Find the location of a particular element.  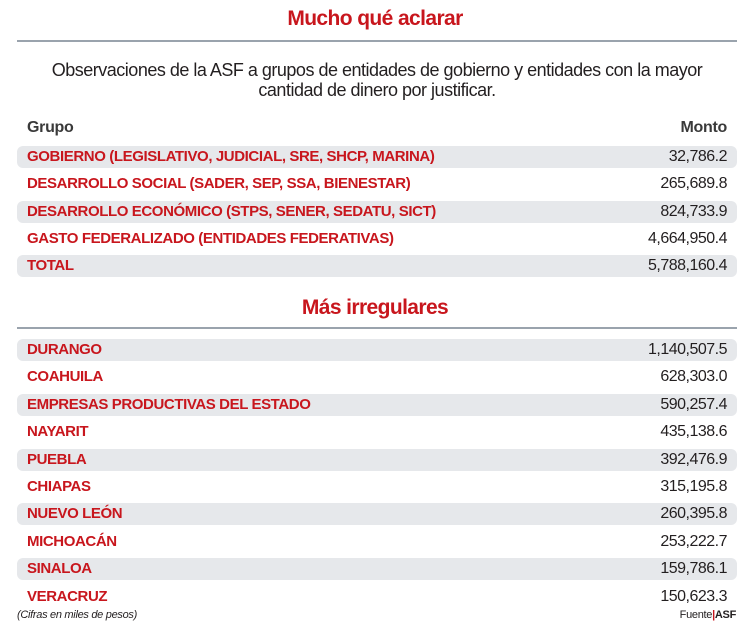

row-label: MICHOACÁN is located at coordinates (72, 541).